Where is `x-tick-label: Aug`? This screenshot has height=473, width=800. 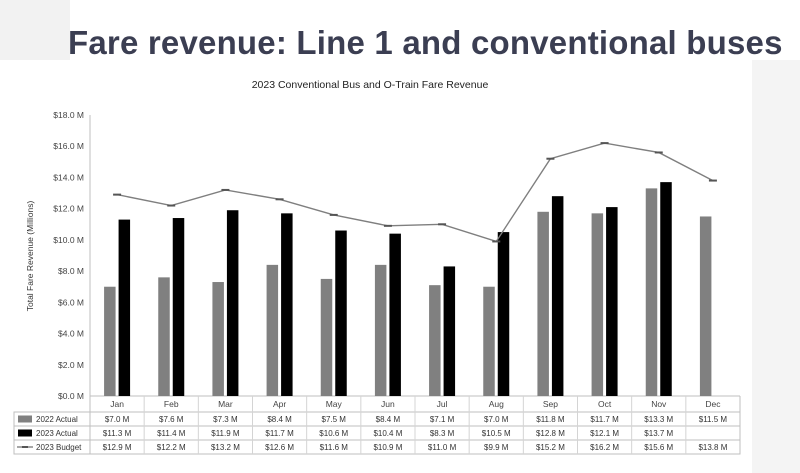 x-tick-label: Aug is located at coordinates (496, 404).